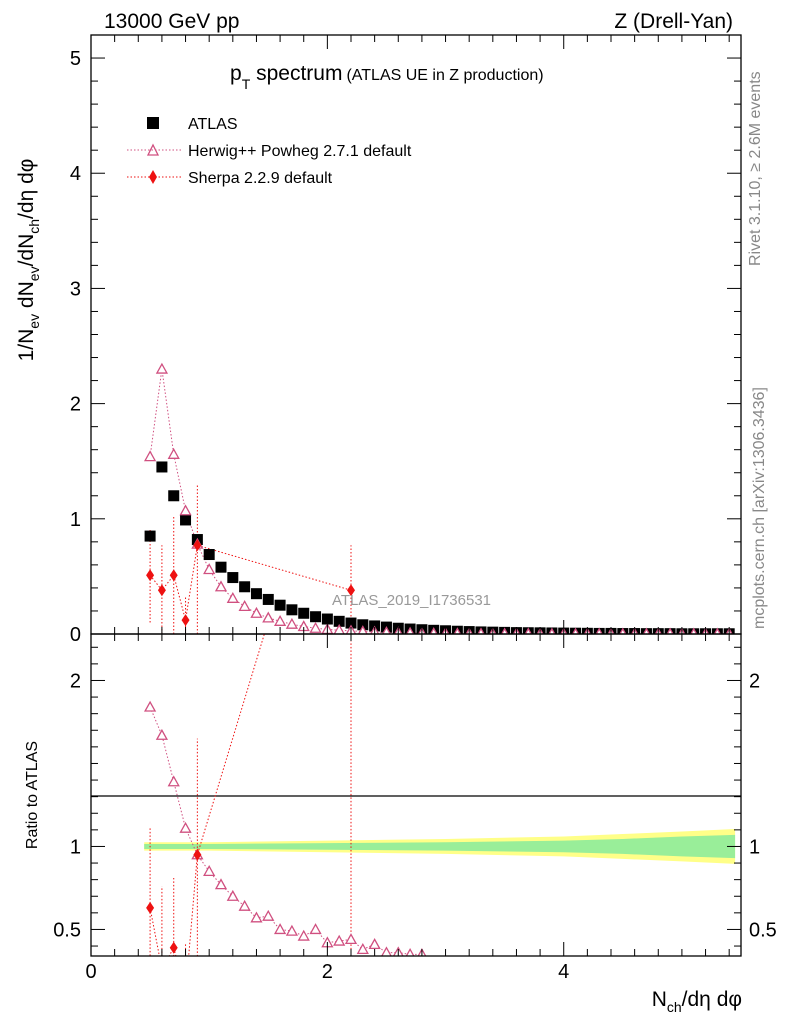 The image size is (786, 1024). What do you see at coordinates (75, 681) in the screenshot?
I see `ratio-ytick-label: 2` at bounding box center [75, 681].